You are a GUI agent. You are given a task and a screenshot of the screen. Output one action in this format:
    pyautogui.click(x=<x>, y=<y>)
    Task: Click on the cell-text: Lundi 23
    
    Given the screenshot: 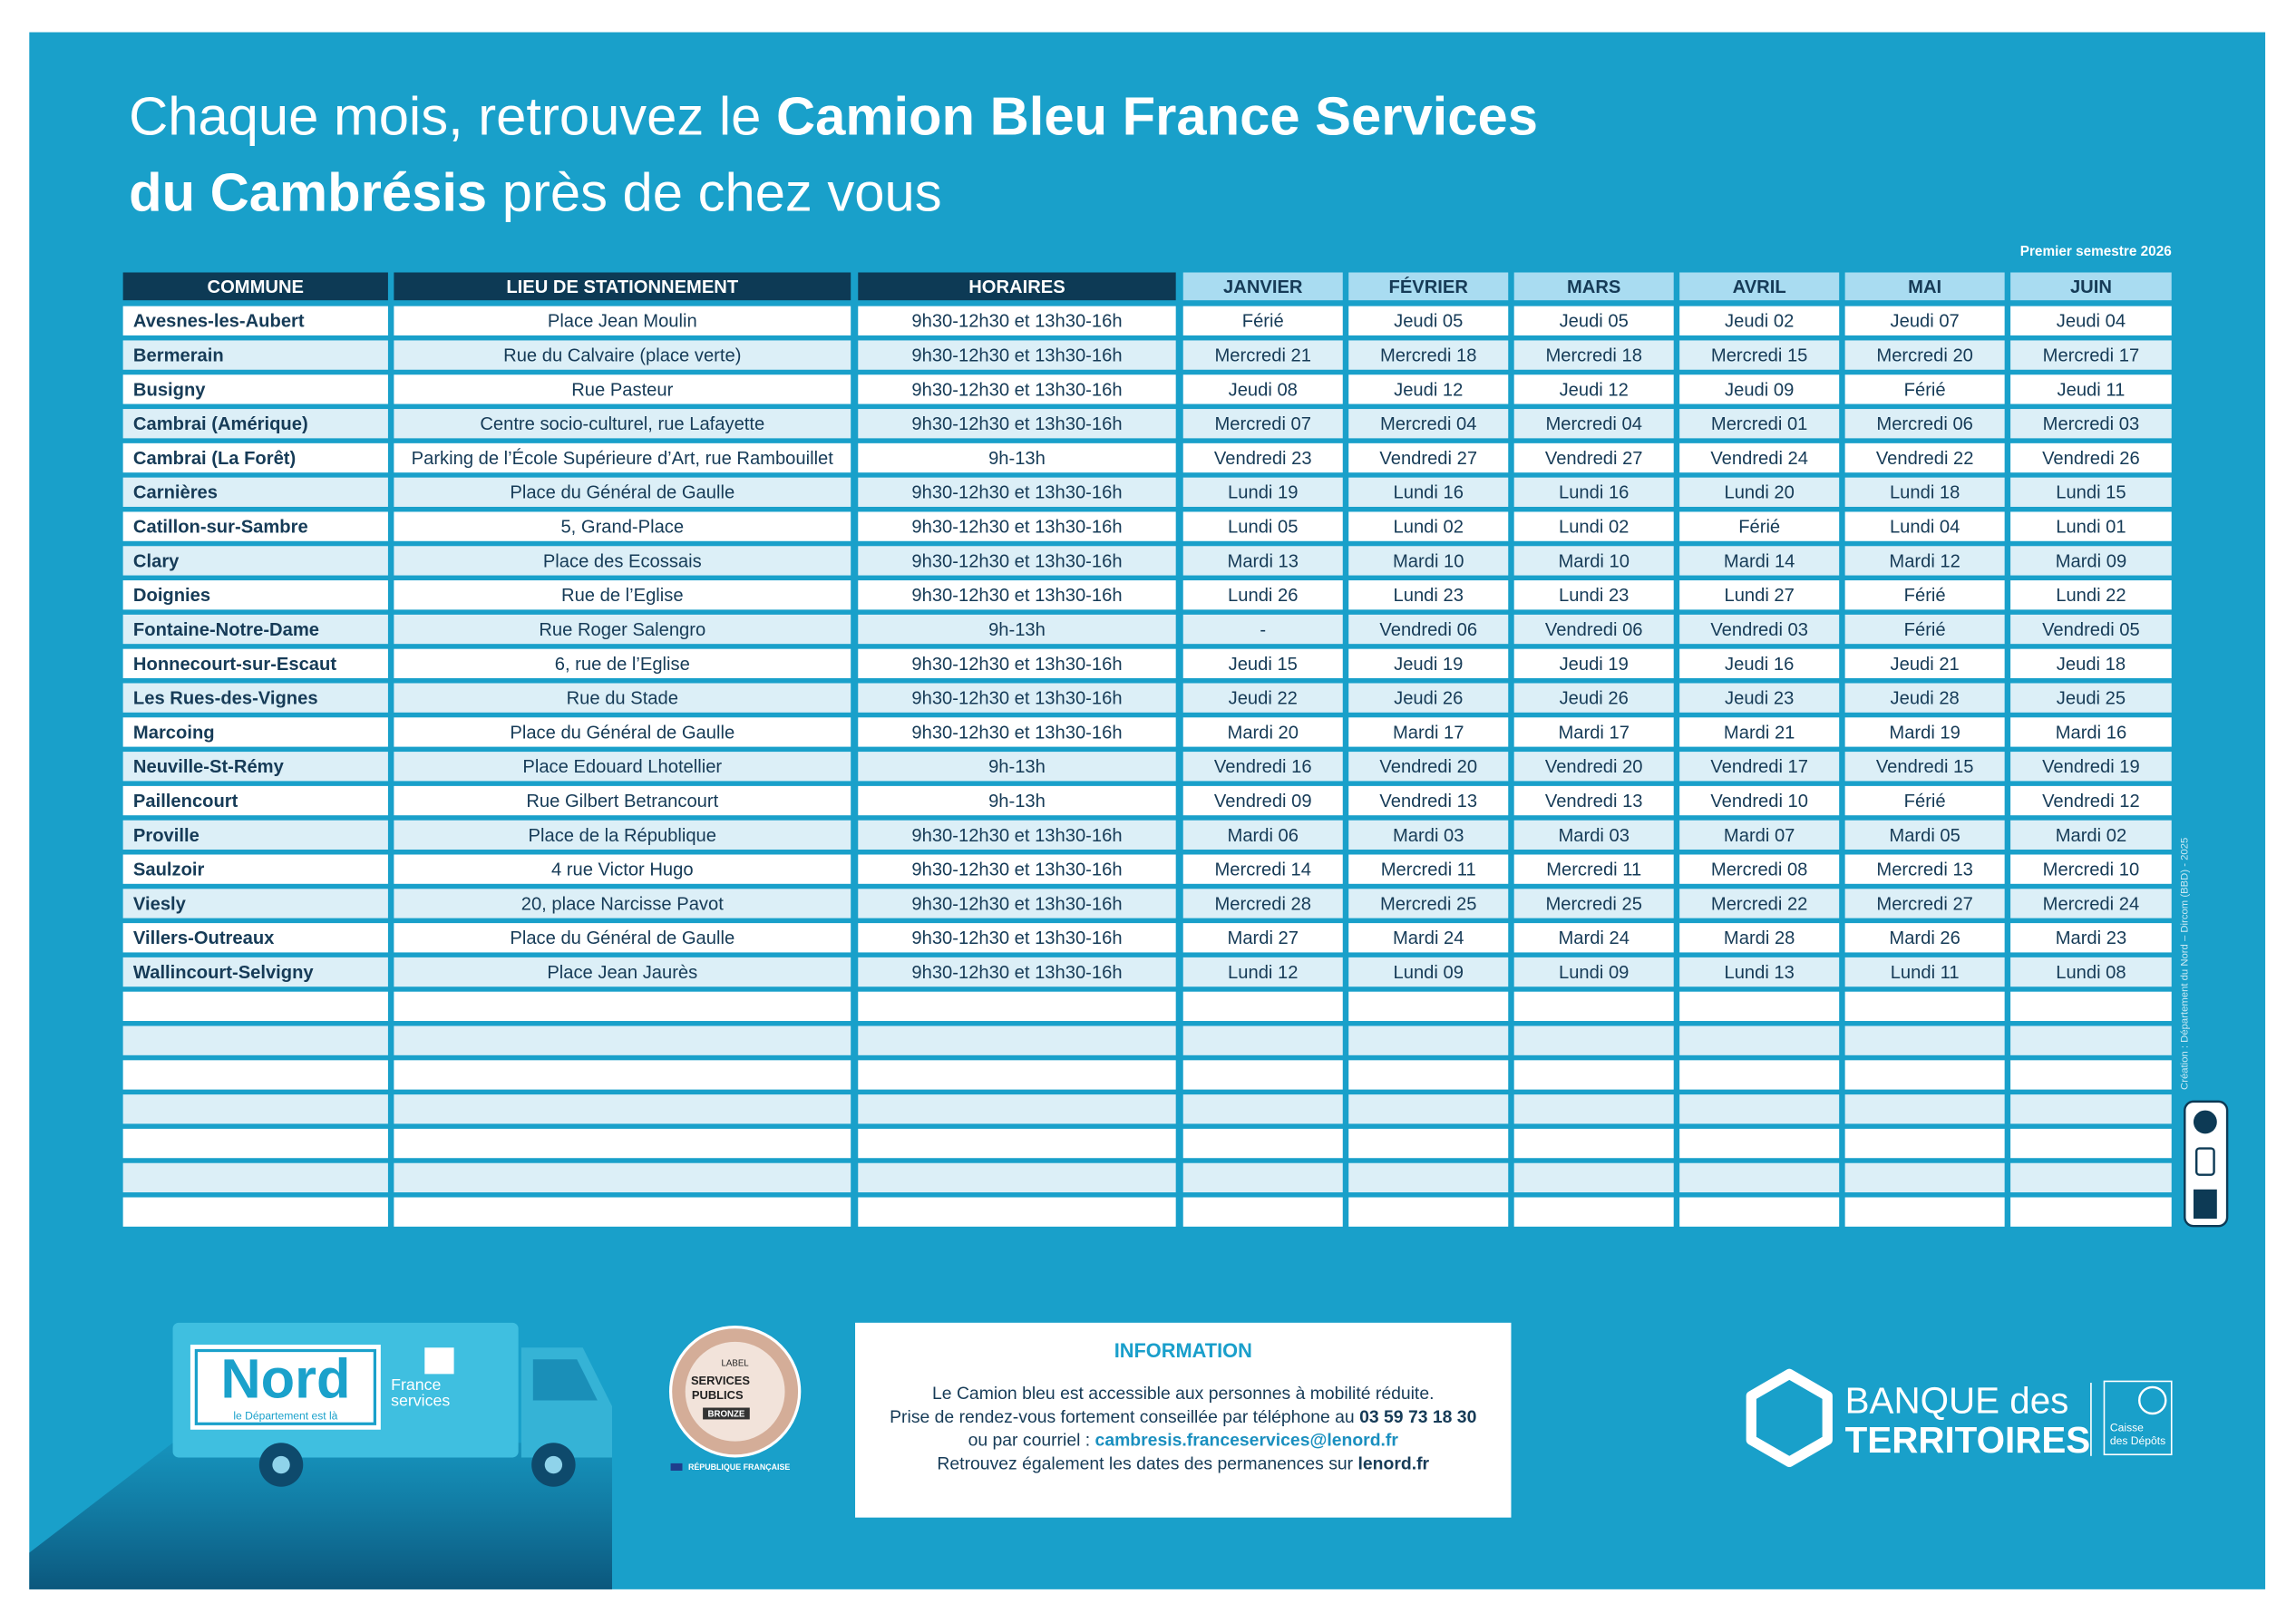 What is the action you would take?
    pyautogui.click(x=1429, y=596)
    